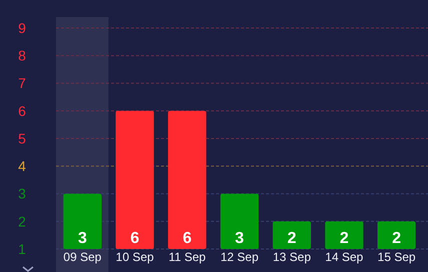 The width and height of the screenshot is (428, 272). What do you see at coordinates (82, 257) in the screenshot?
I see `x-tick-label: 09 Sep` at bounding box center [82, 257].